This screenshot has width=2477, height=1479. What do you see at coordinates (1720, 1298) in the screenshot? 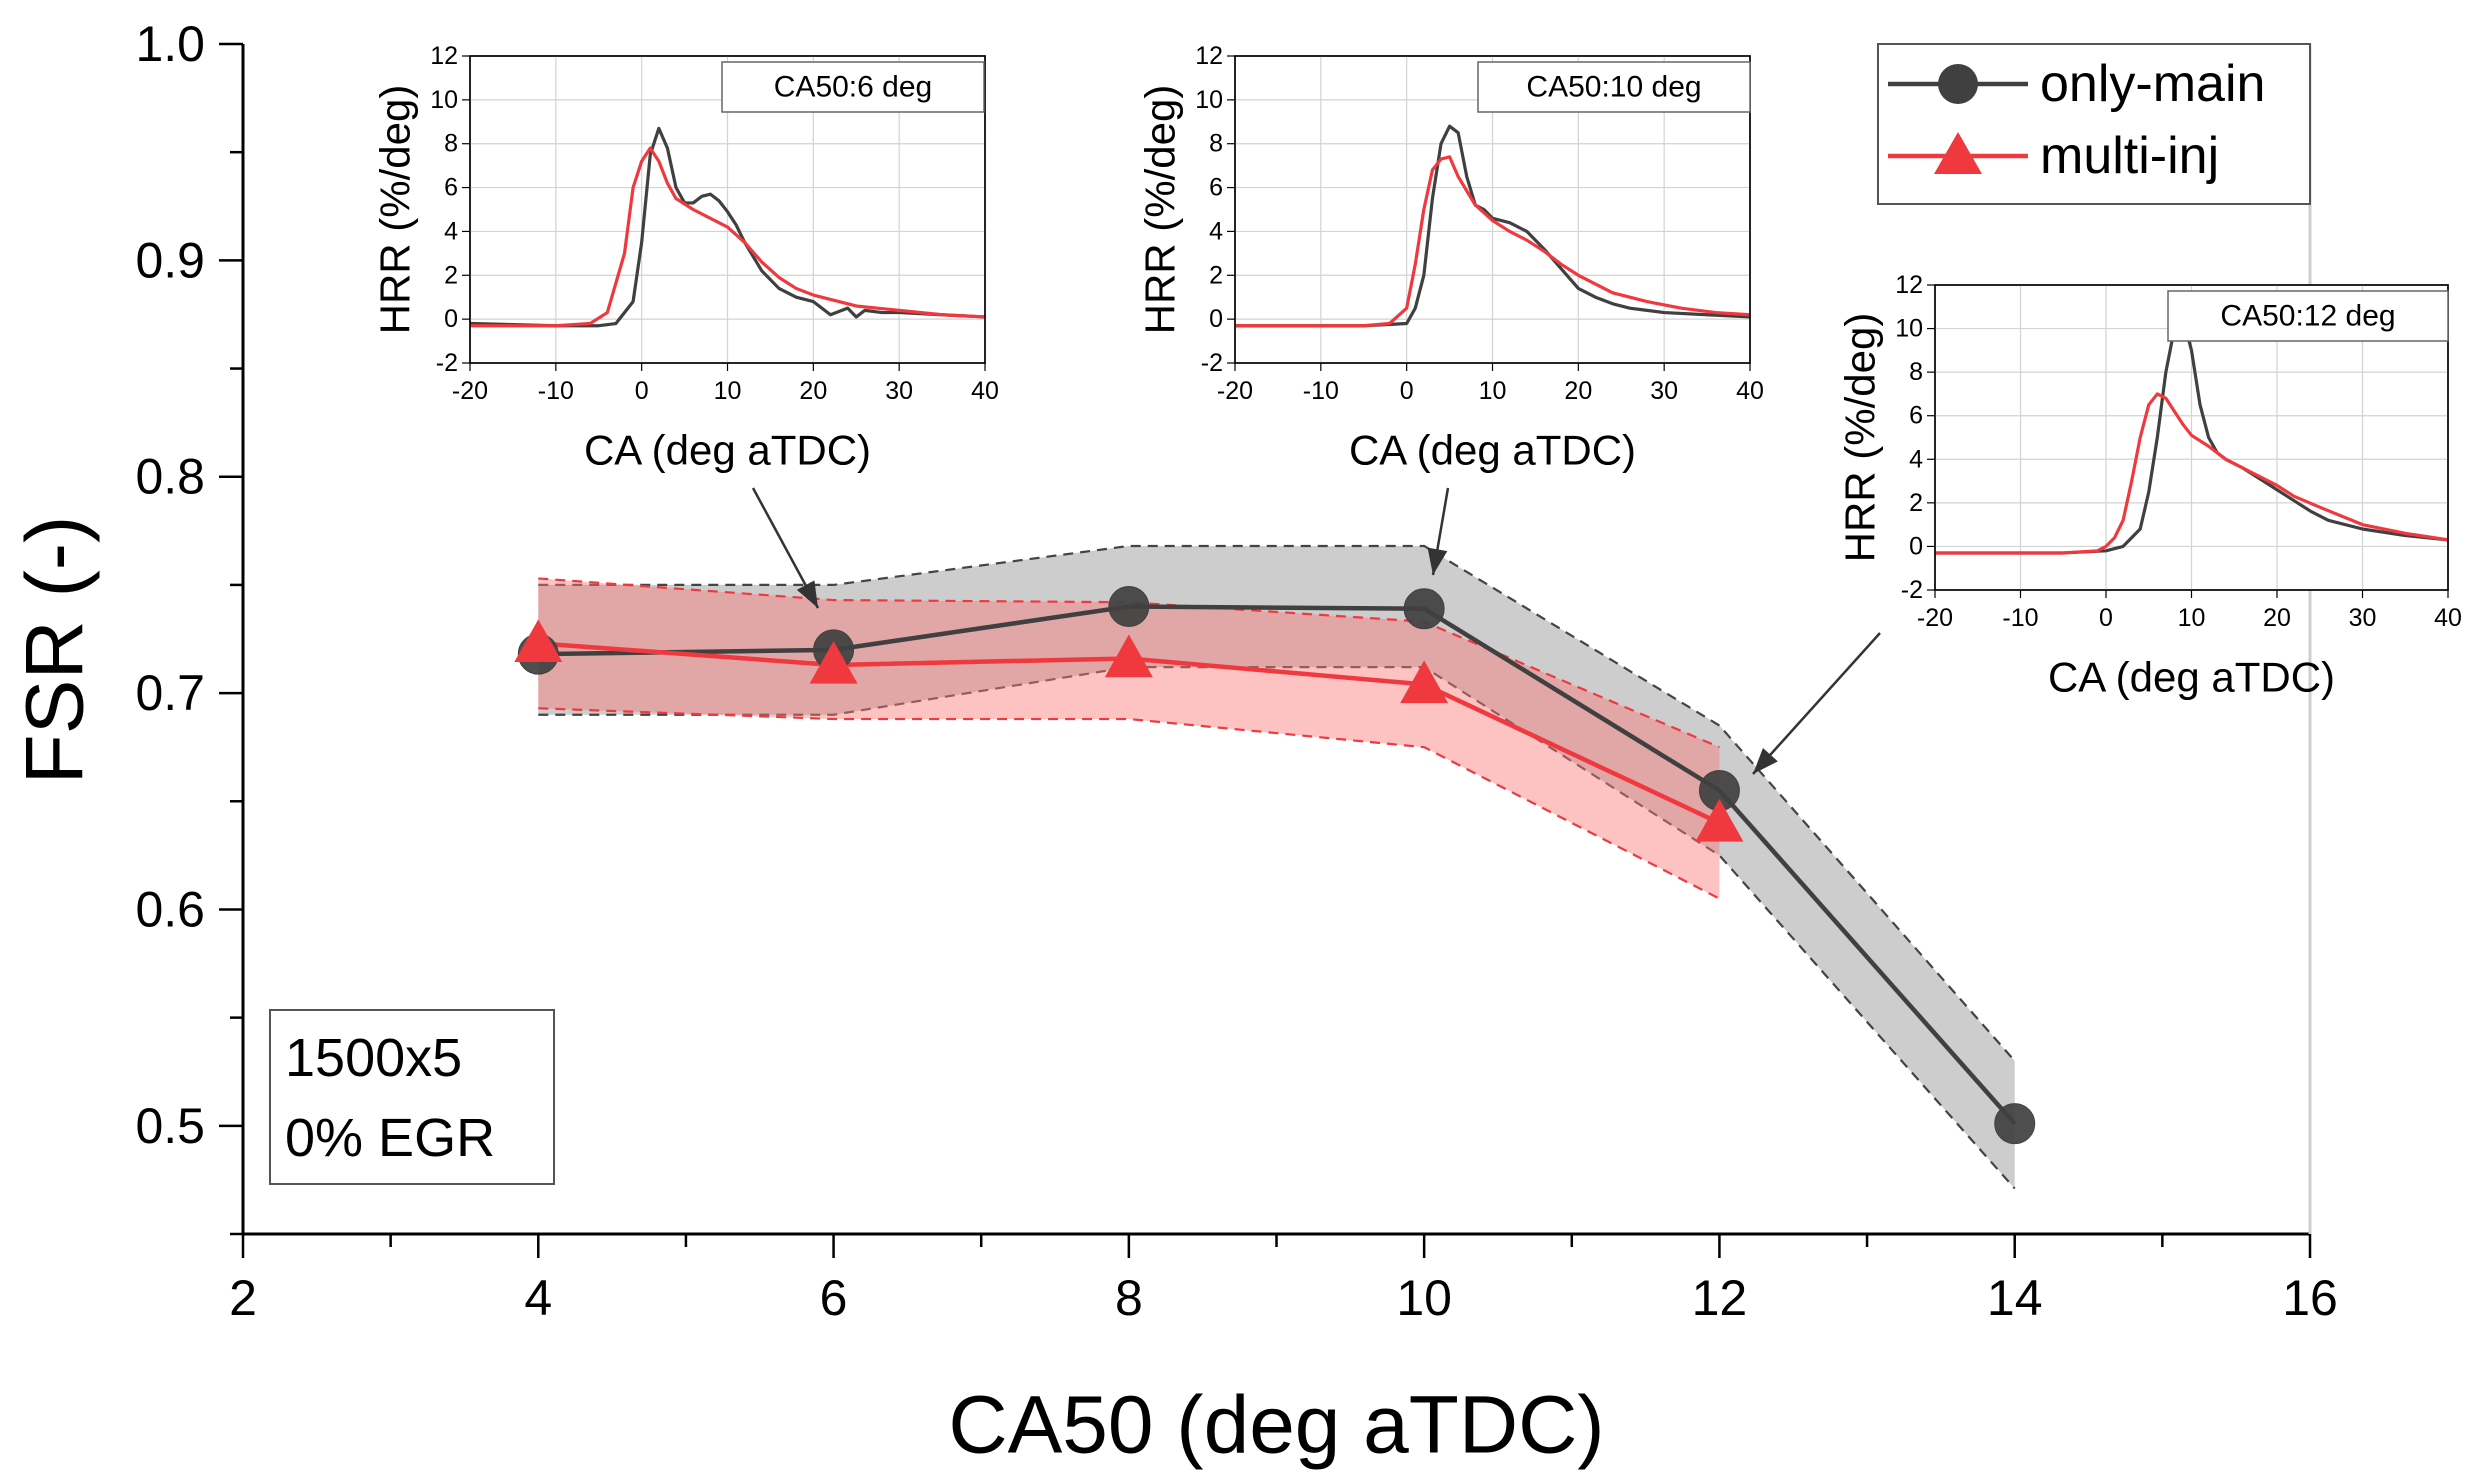
I see `x-tick-label: 12` at bounding box center [1720, 1298].